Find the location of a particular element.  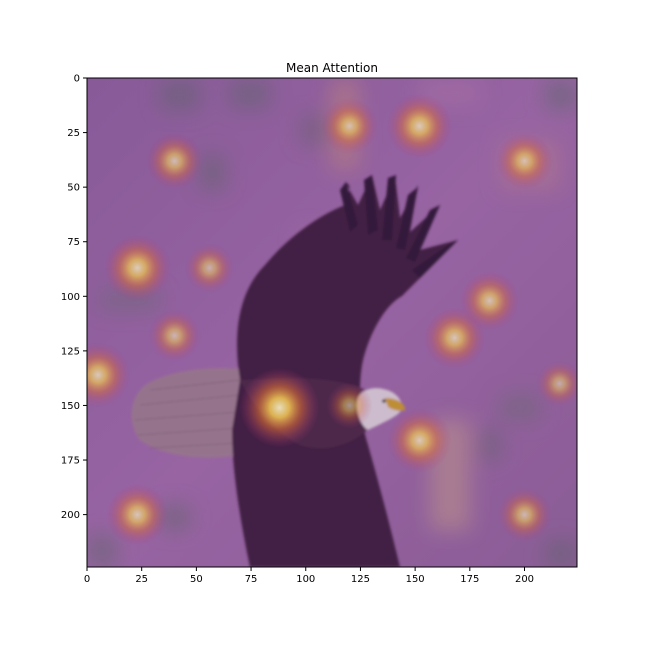

eagle-feathers is located at coordinates (399, 226).